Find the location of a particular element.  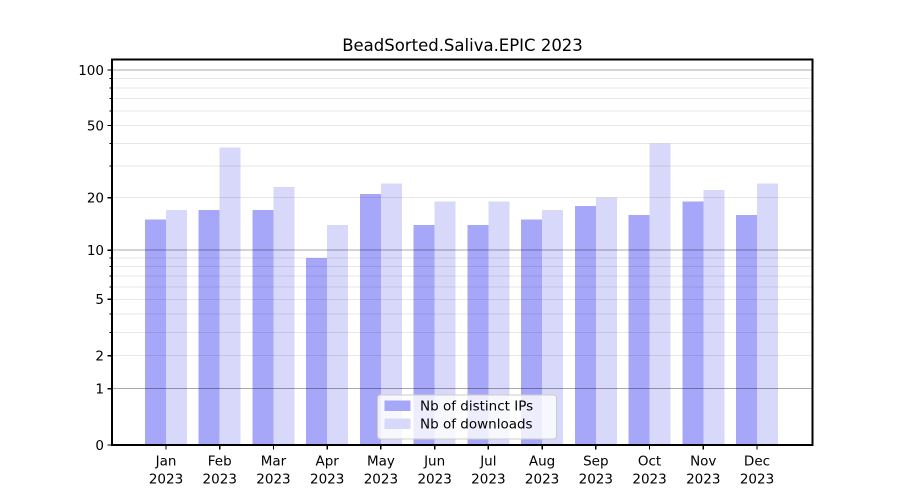

bar-distinct-ips-jun is located at coordinates (424, 334).